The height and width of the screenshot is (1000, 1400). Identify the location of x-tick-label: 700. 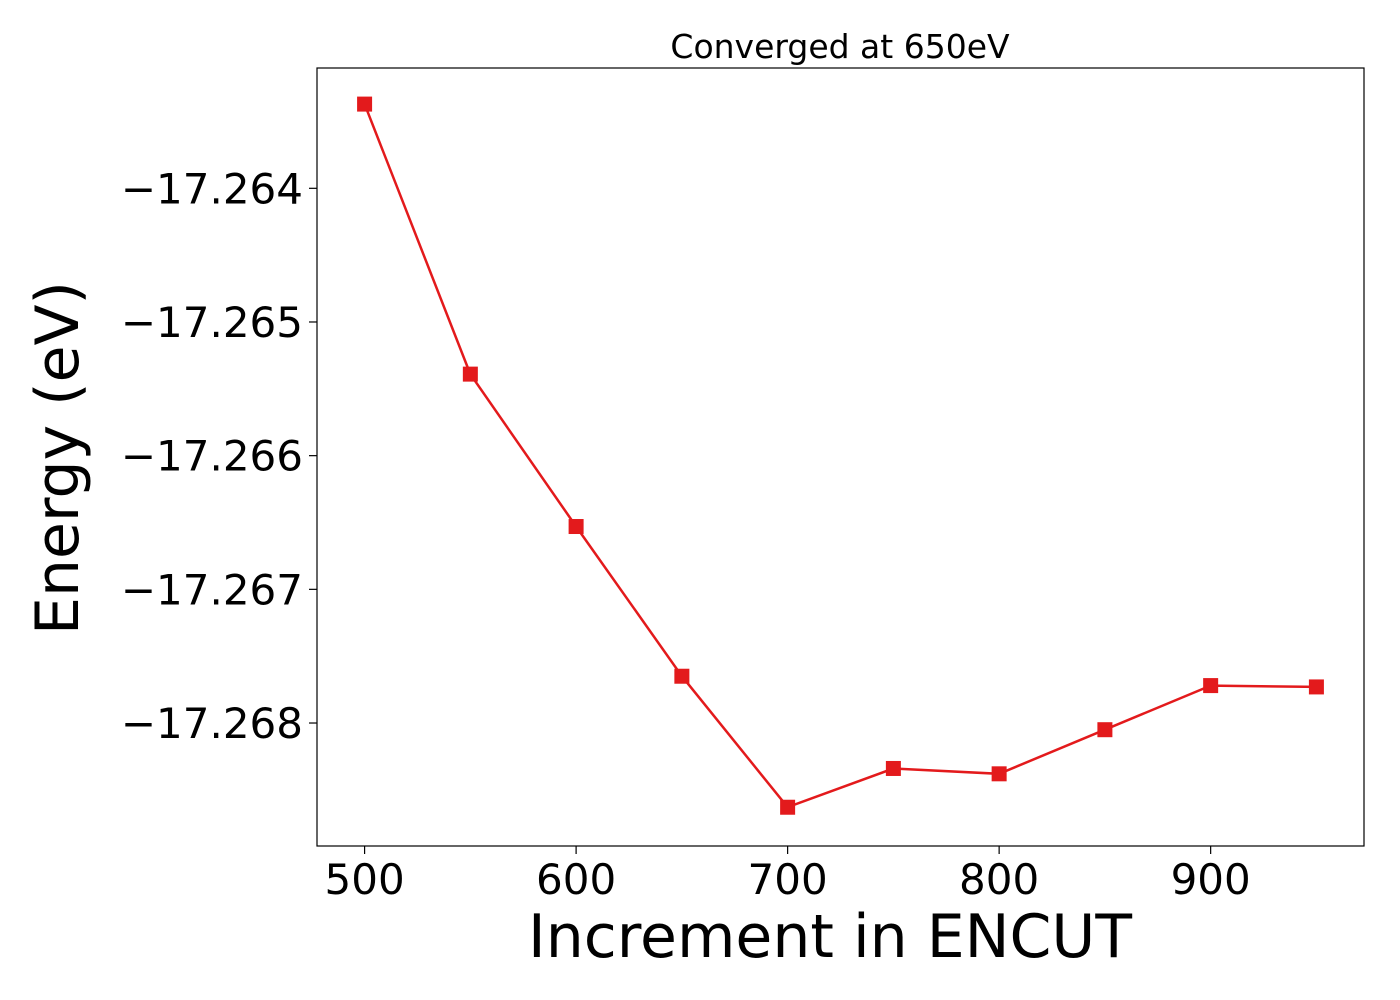
(788, 879).